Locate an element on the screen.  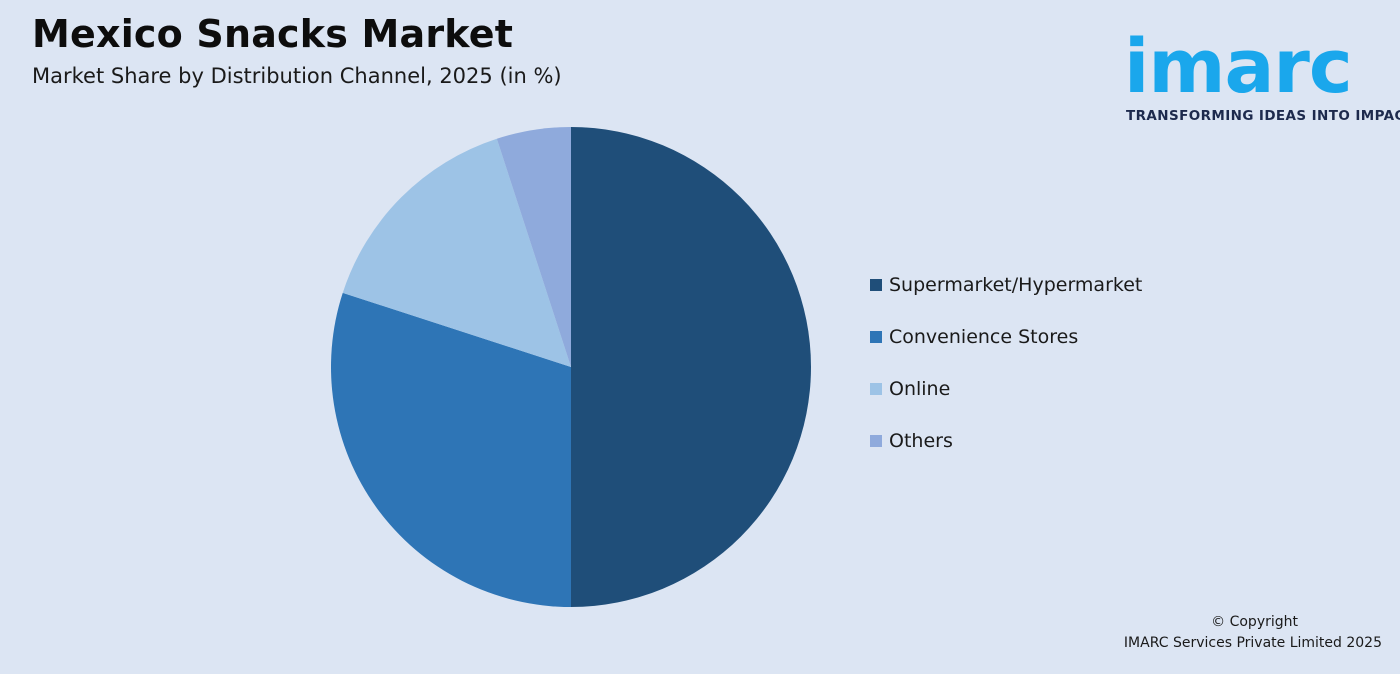
copyright-line-1: © Copyright is located at coordinates (1254, 622).